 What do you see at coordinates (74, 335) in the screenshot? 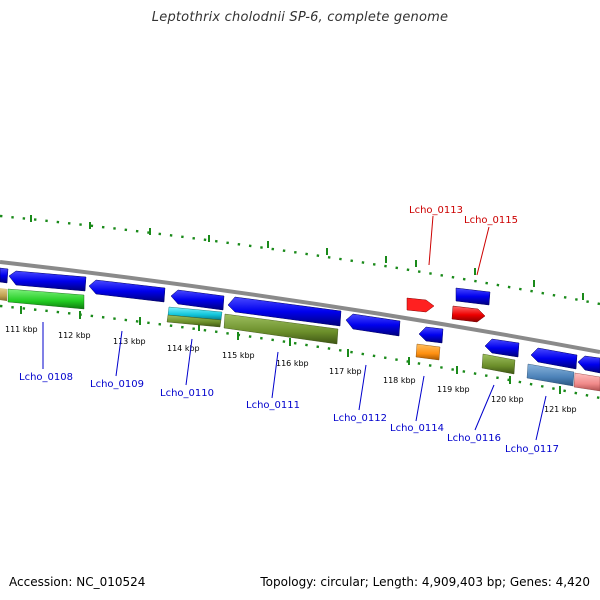
I see `tick-label: 112 kbp` at bounding box center [74, 335].